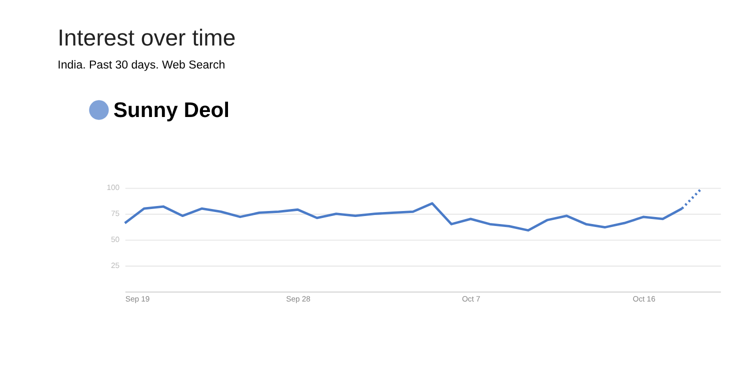 The width and height of the screenshot is (730, 384). I want to click on y-tick-label: 100, so click(113, 187).